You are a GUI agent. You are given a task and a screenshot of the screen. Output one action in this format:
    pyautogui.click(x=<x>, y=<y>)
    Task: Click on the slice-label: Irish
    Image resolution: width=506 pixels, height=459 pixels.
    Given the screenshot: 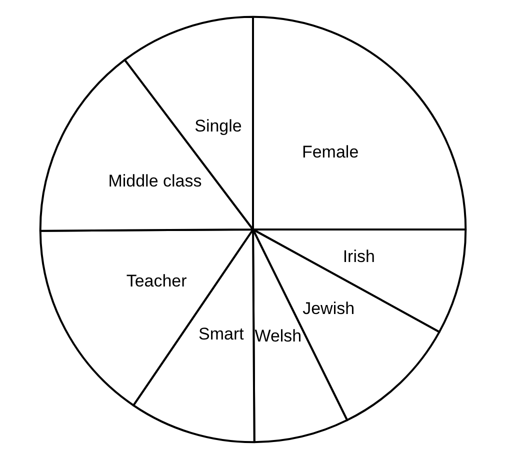 What is the action you would take?
    pyautogui.click(x=358, y=256)
    